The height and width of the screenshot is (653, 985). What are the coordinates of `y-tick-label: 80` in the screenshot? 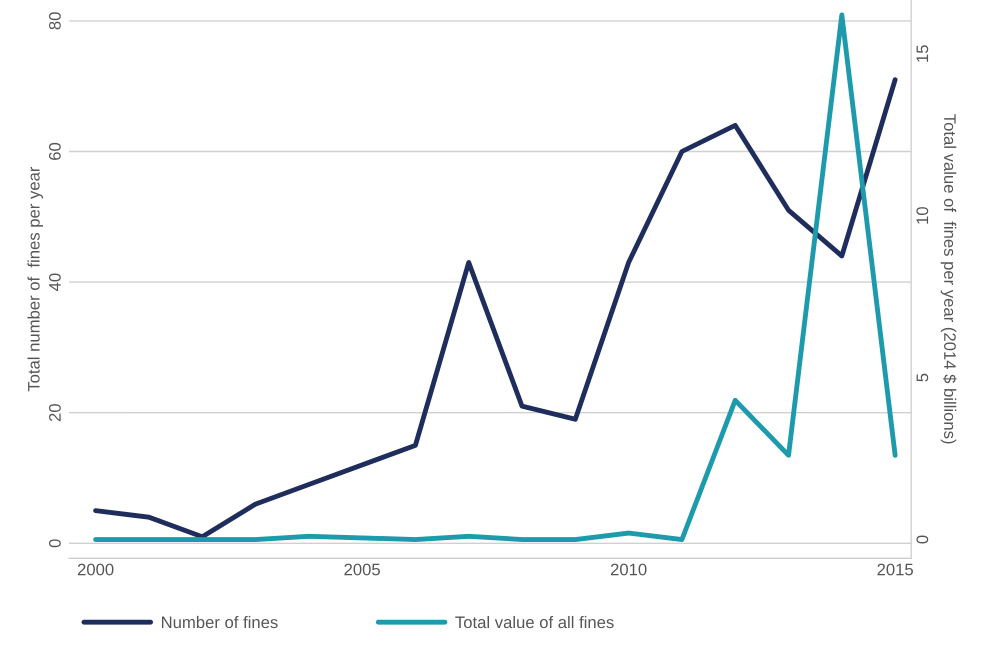 It's located at (54, 21).